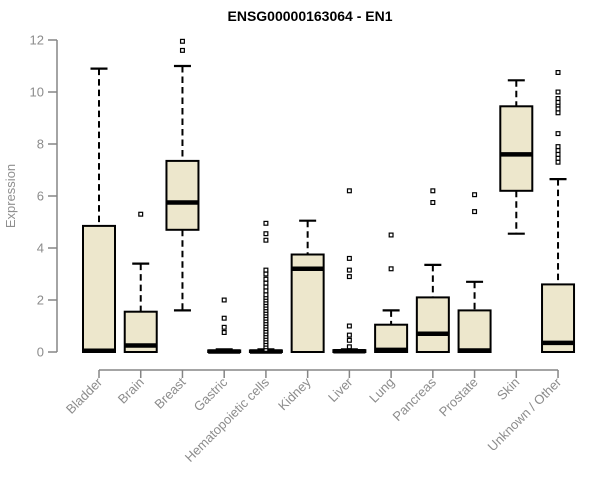 The height and width of the screenshot is (500, 600). I want to click on y-tick-label: 12, so click(37, 40).